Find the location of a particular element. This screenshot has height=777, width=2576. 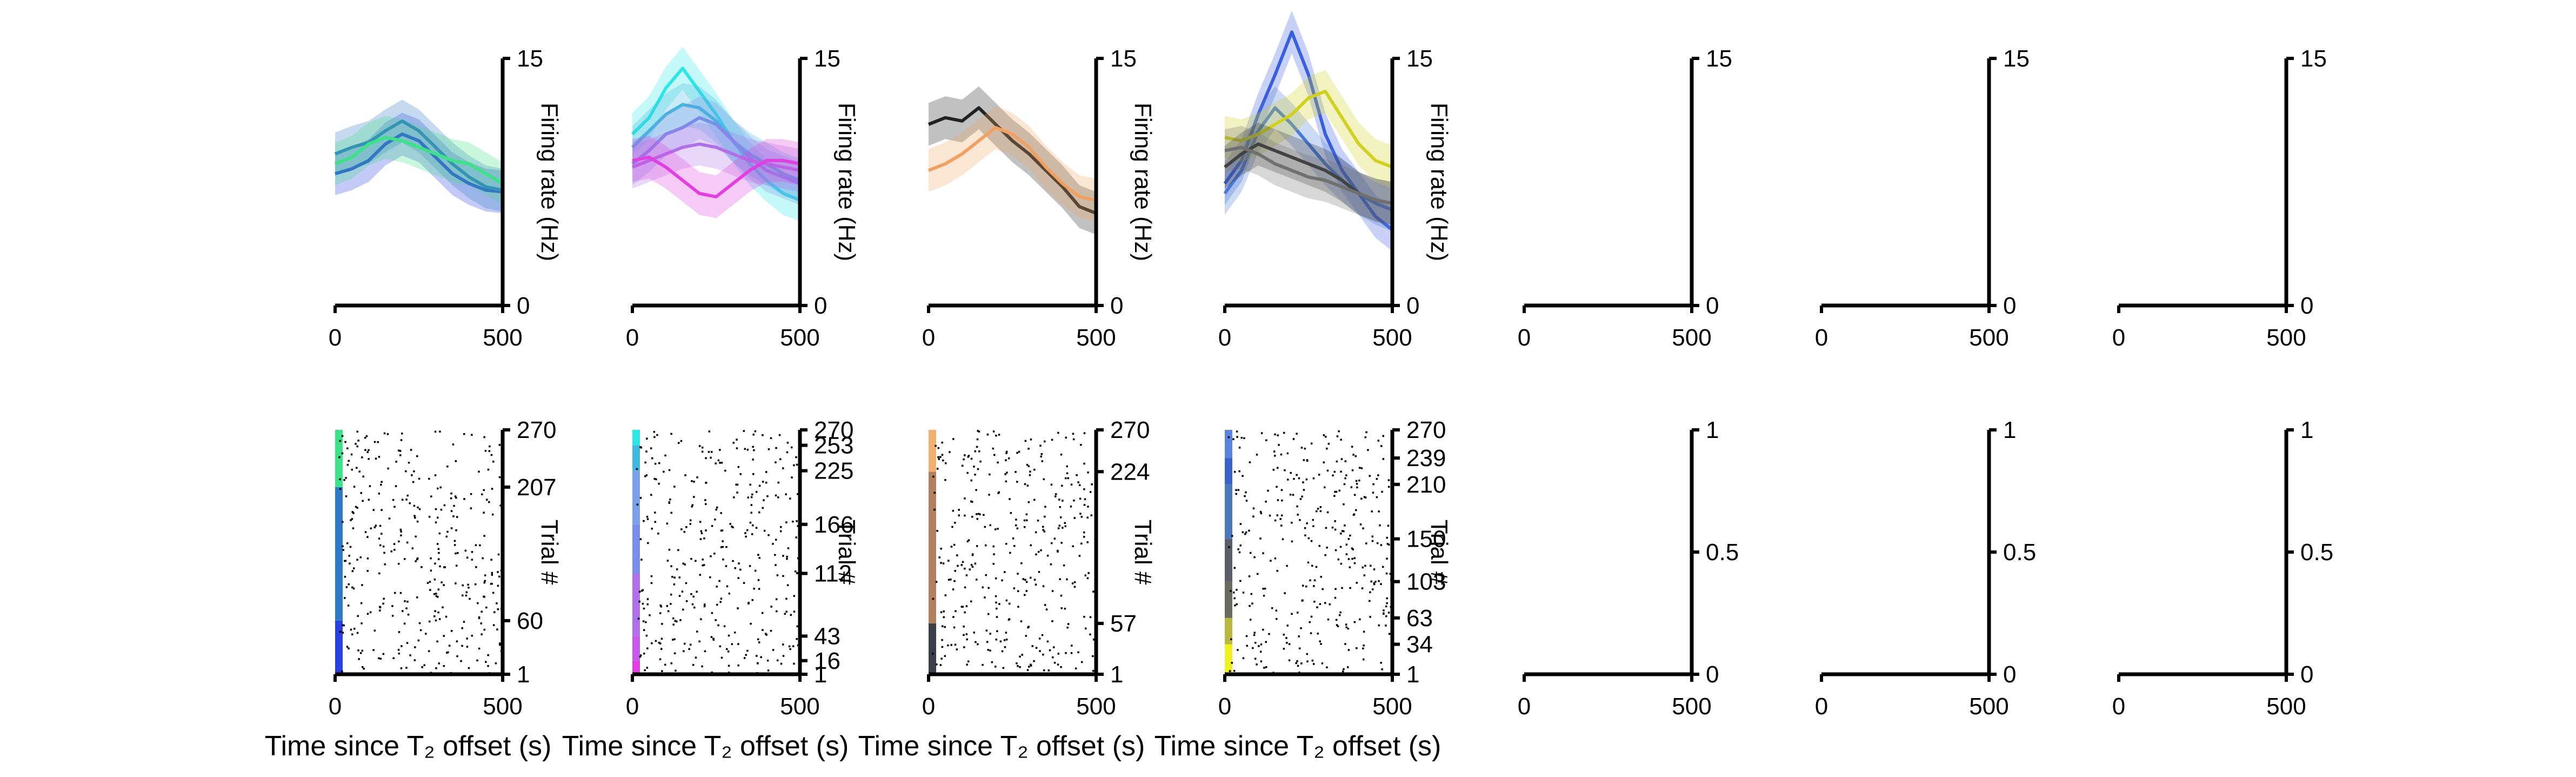

series-1-line is located at coordinates (1308, 130).